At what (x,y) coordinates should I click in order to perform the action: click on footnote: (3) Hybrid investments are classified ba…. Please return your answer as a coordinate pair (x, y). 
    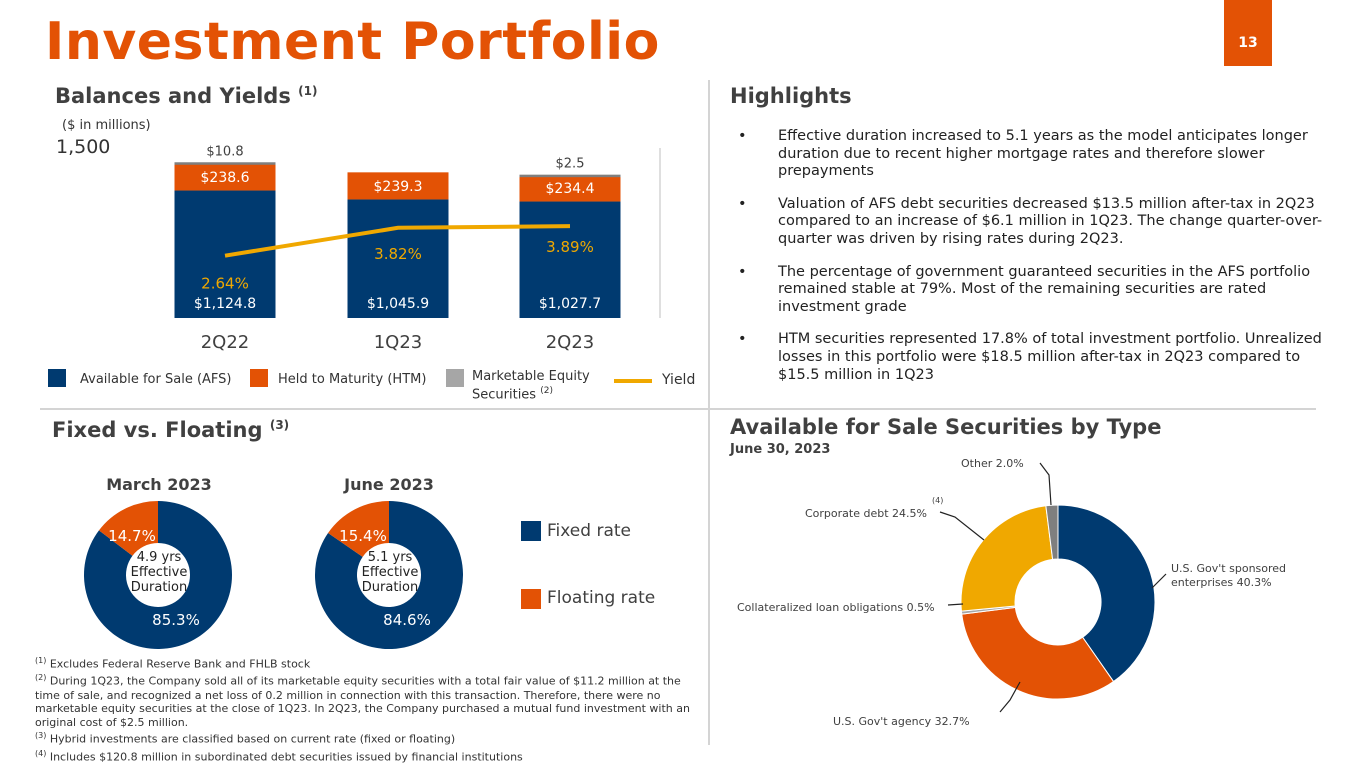
    Looking at the image, I should click on (365, 737).